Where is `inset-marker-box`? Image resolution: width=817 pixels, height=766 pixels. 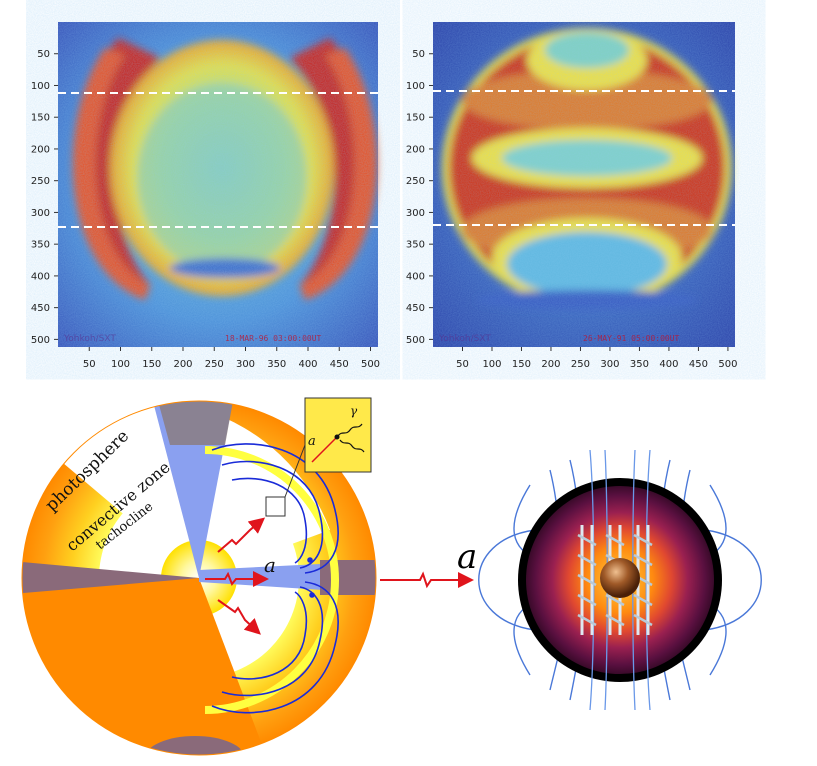
inset-marker-box is located at coordinates (275, 506).